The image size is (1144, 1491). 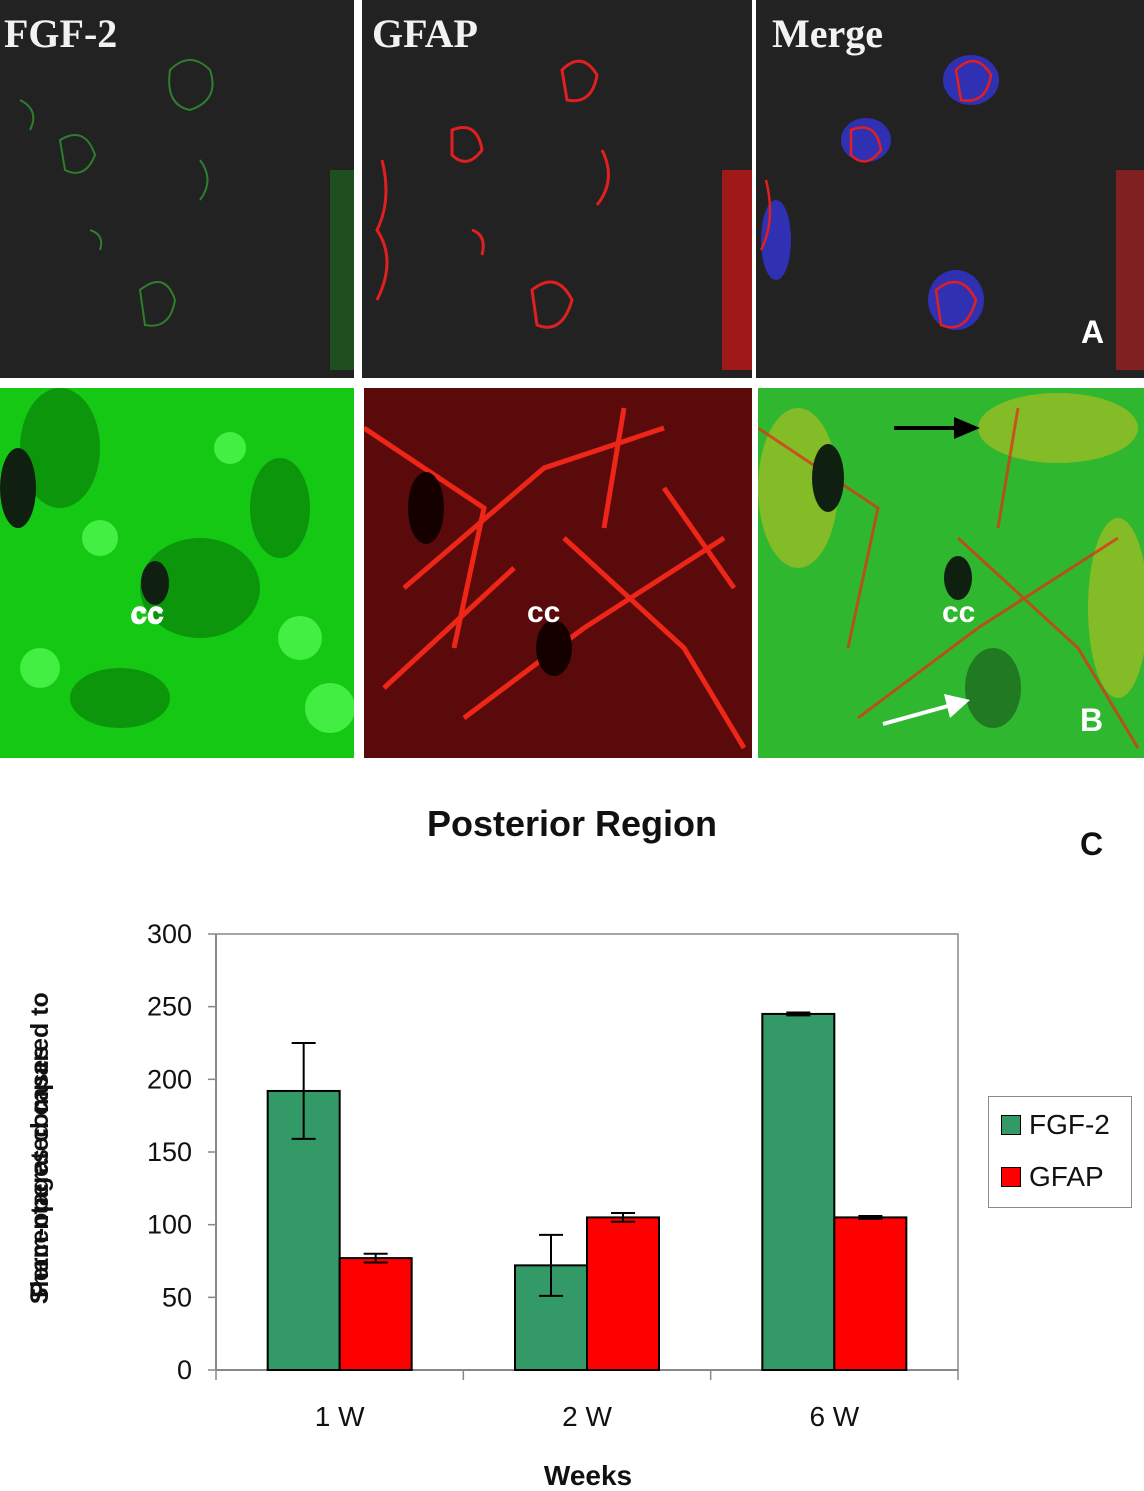 What do you see at coordinates (169, 1007) in the screenshot?
I see `y-tick-label: 250` at bounding box center [169, 1007].